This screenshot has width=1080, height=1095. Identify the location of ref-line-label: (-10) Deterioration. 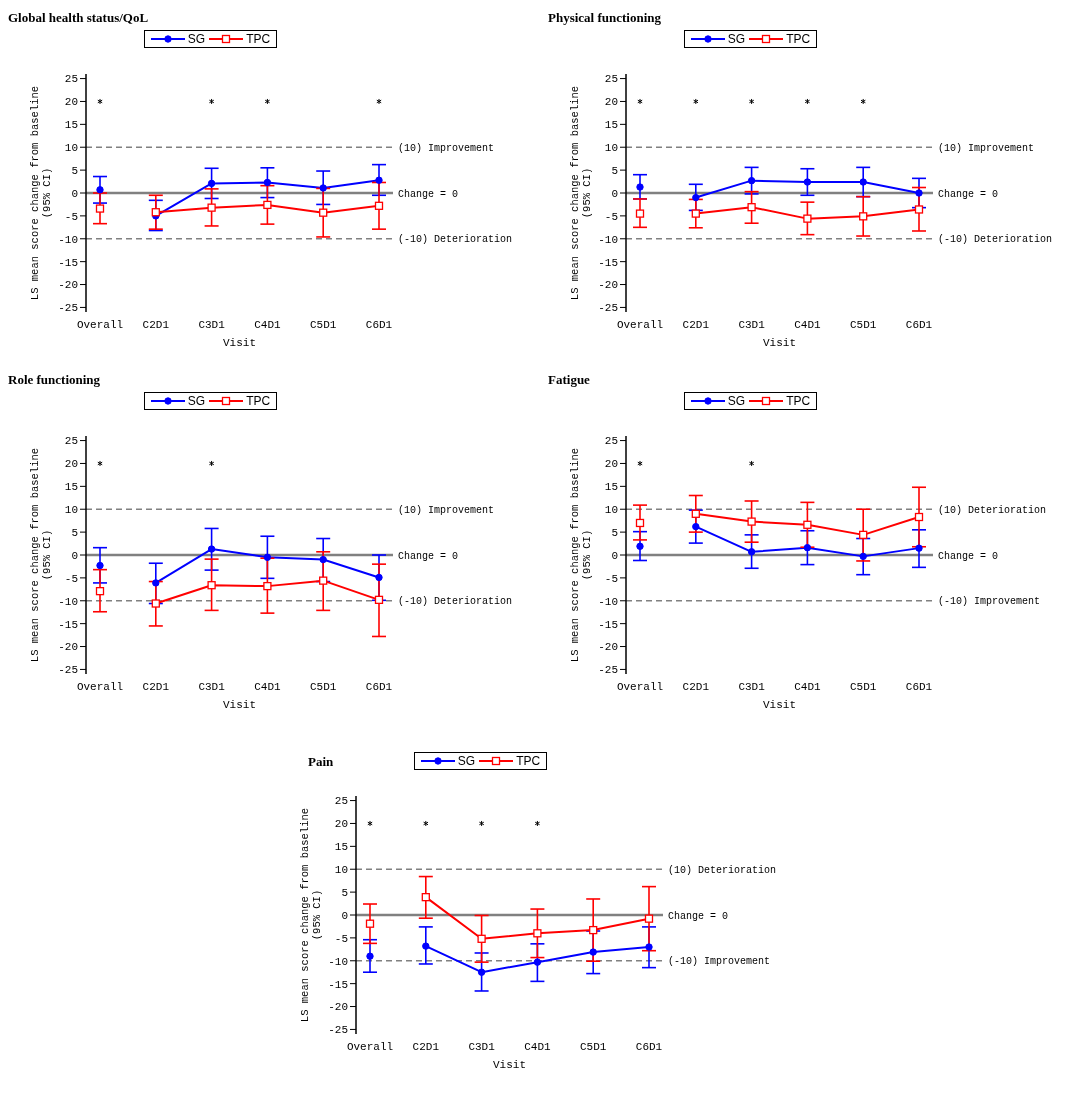
(455, 602).